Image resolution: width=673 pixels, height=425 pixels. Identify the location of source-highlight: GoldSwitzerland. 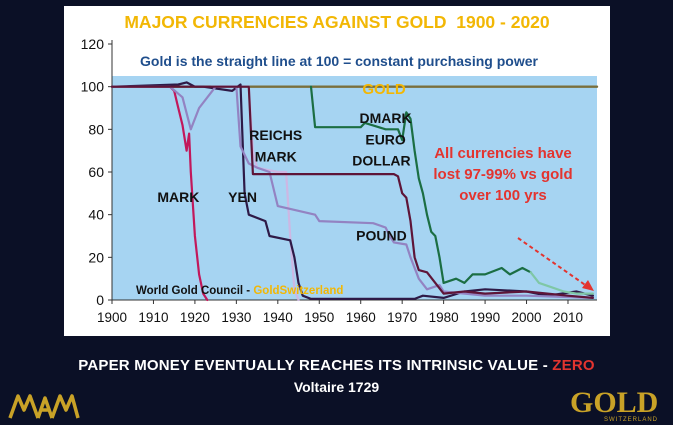
(298, 291).